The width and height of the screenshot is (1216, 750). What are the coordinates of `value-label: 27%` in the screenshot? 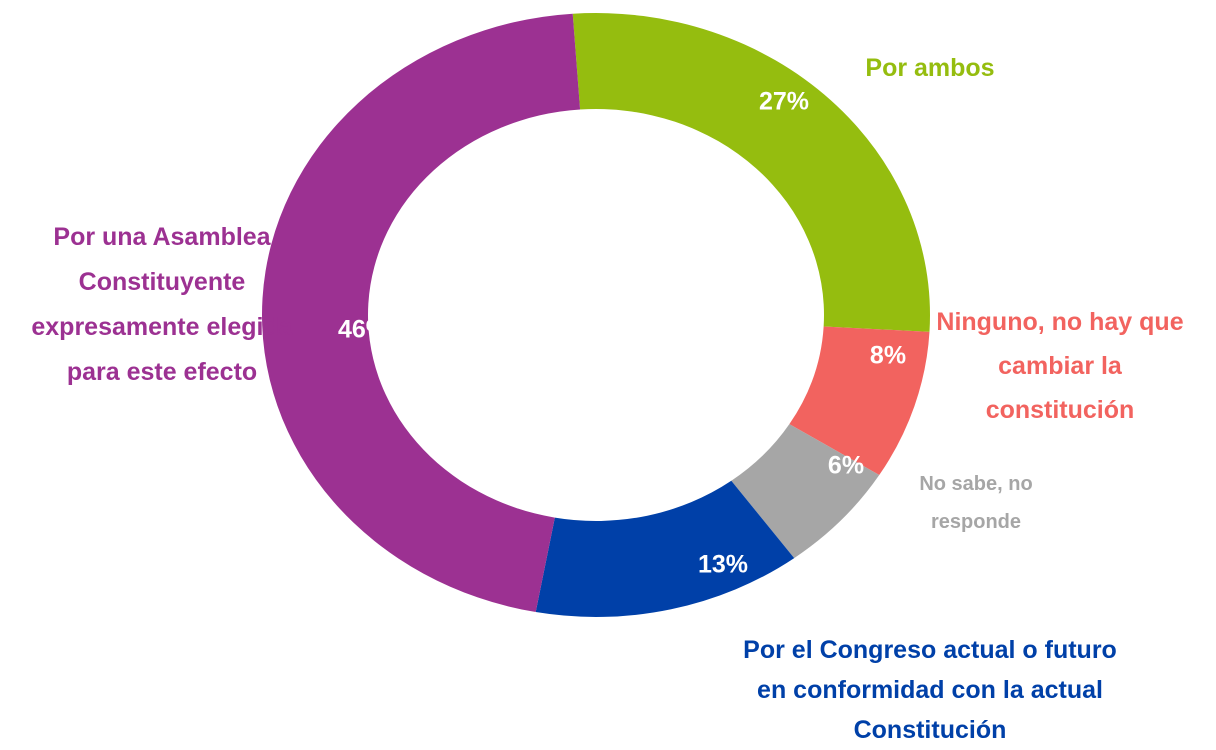 It's located at (784, 102).